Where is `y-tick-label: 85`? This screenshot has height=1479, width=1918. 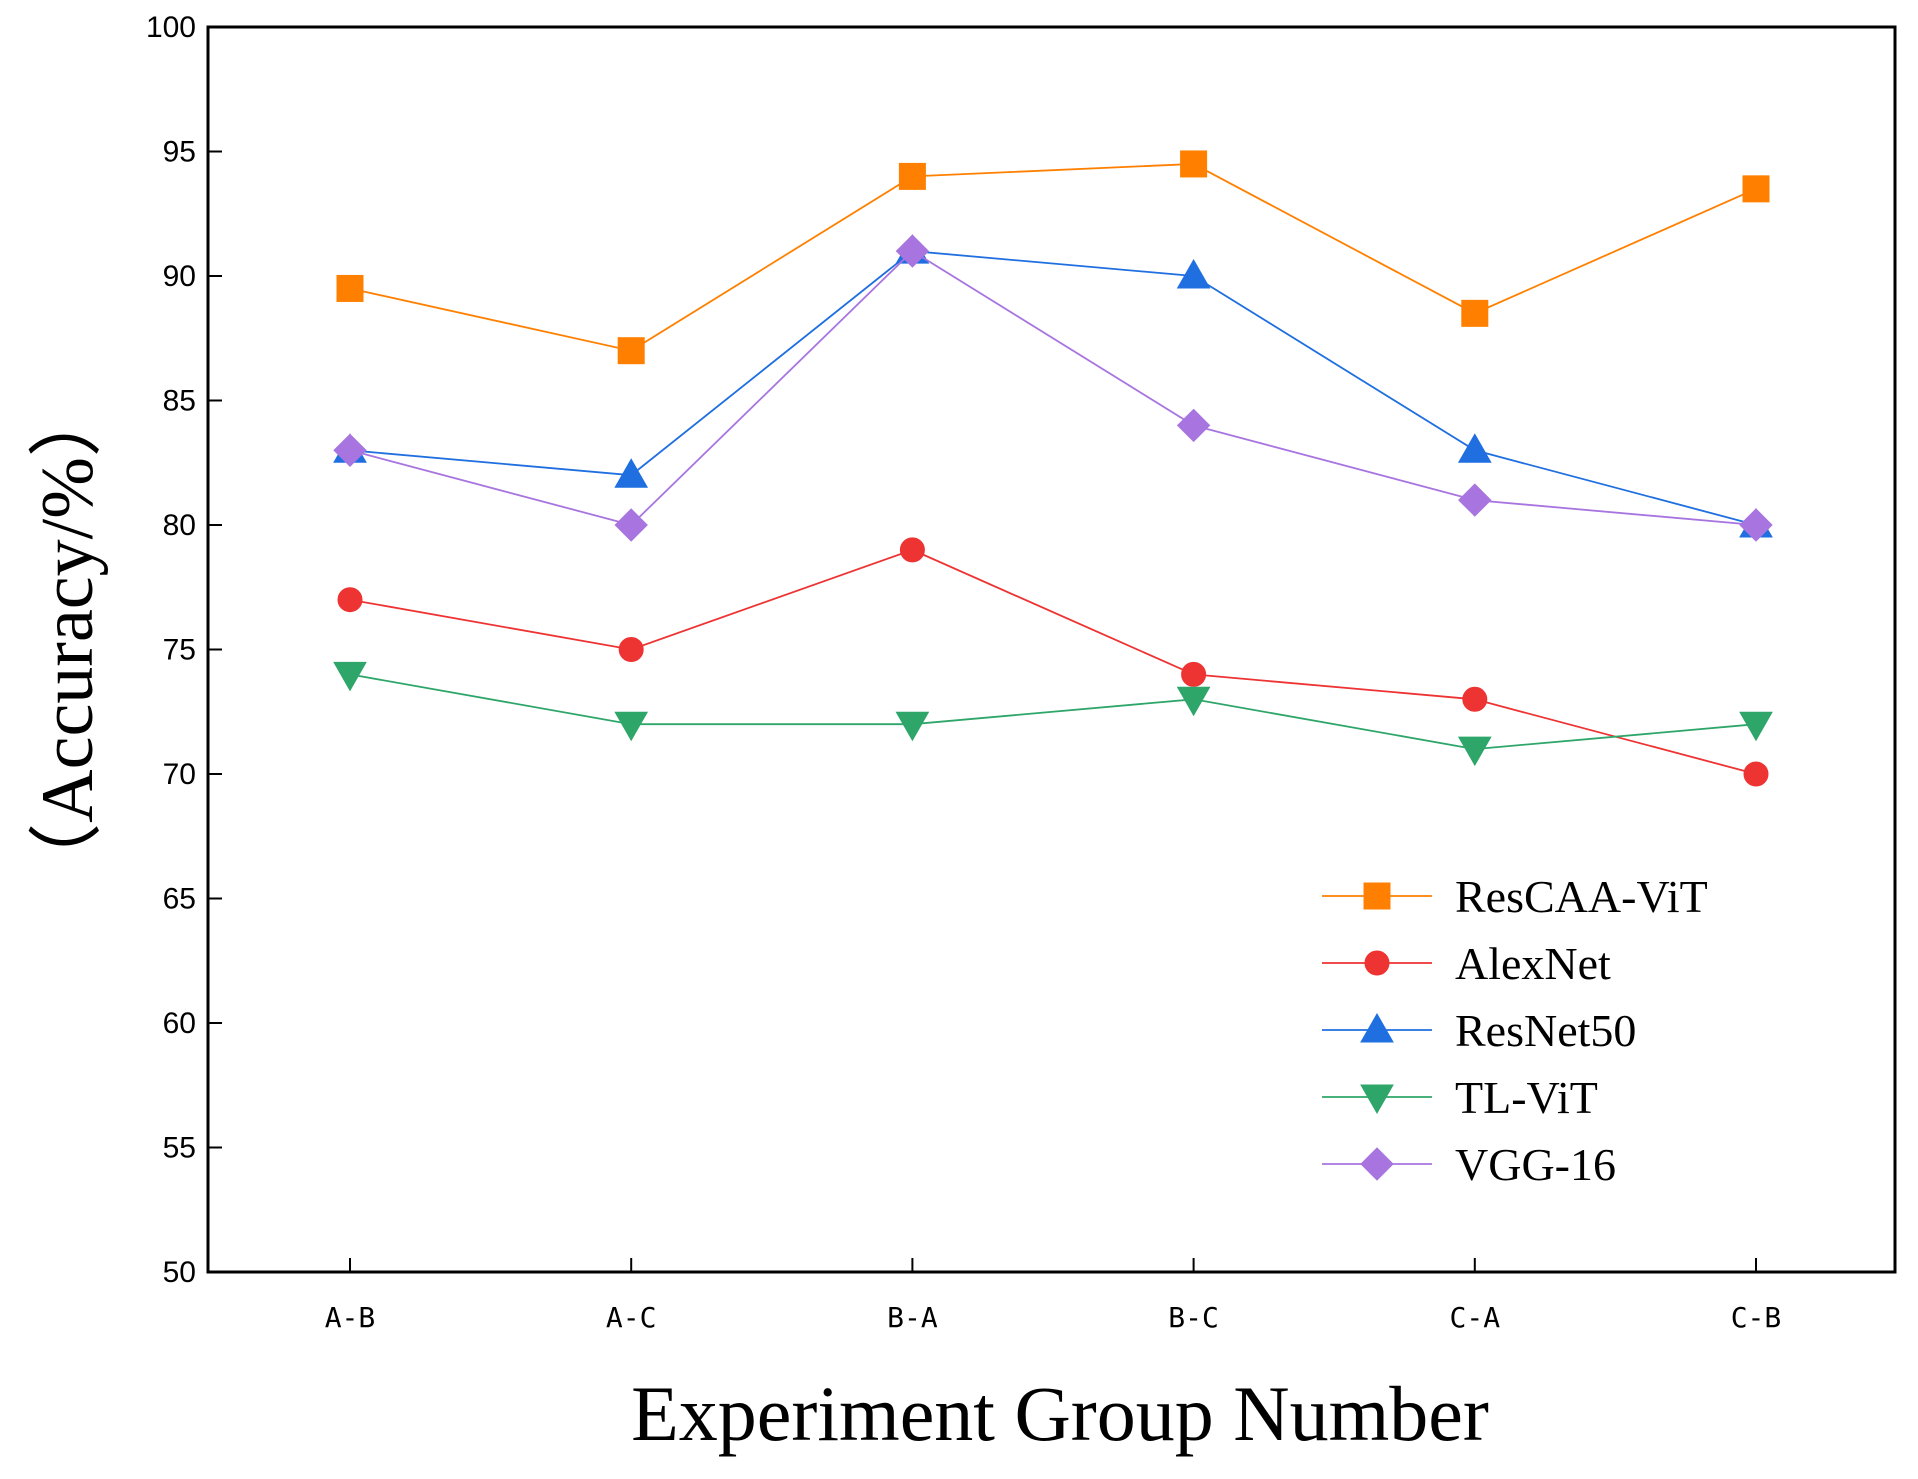 y-tick-label: 85 is located at coordinates (179, 401).